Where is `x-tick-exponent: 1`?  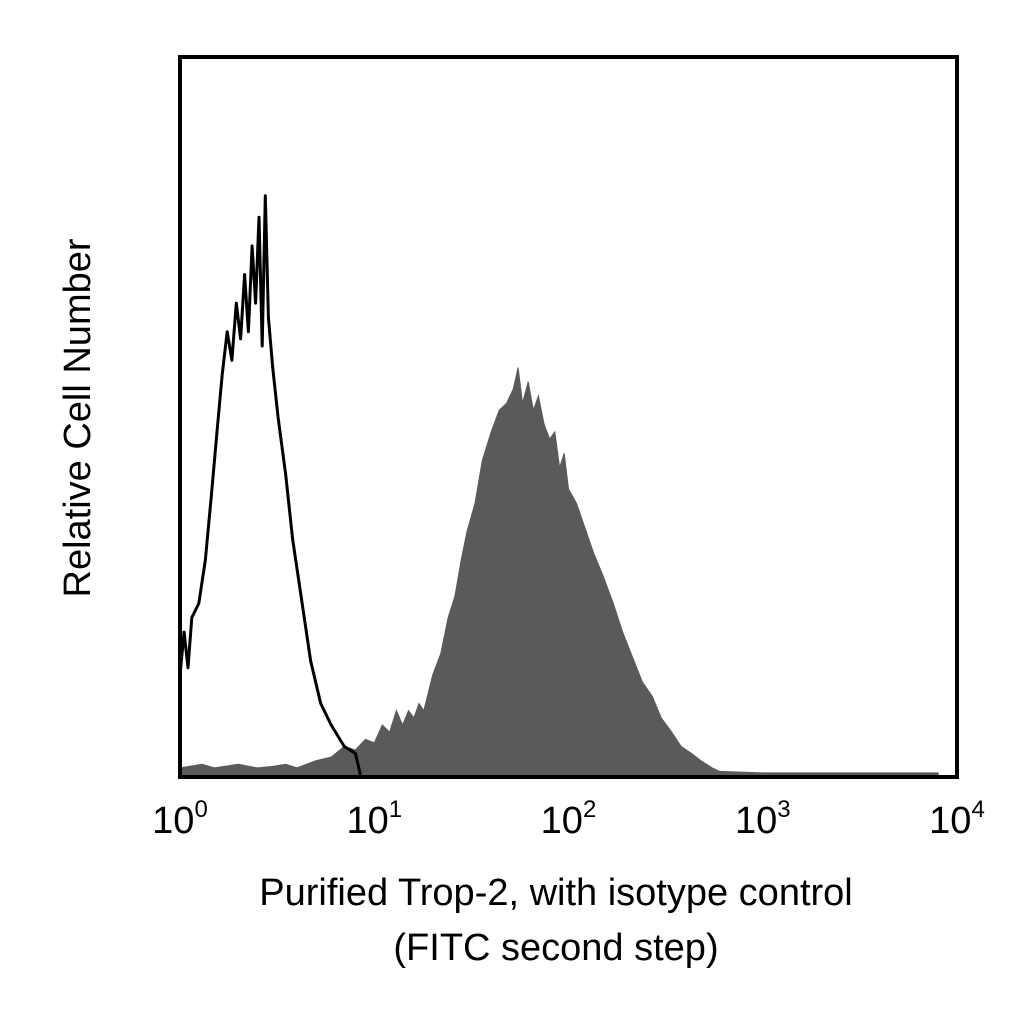
x-tick-exponent: 1 is located at coordinates (395, 809).